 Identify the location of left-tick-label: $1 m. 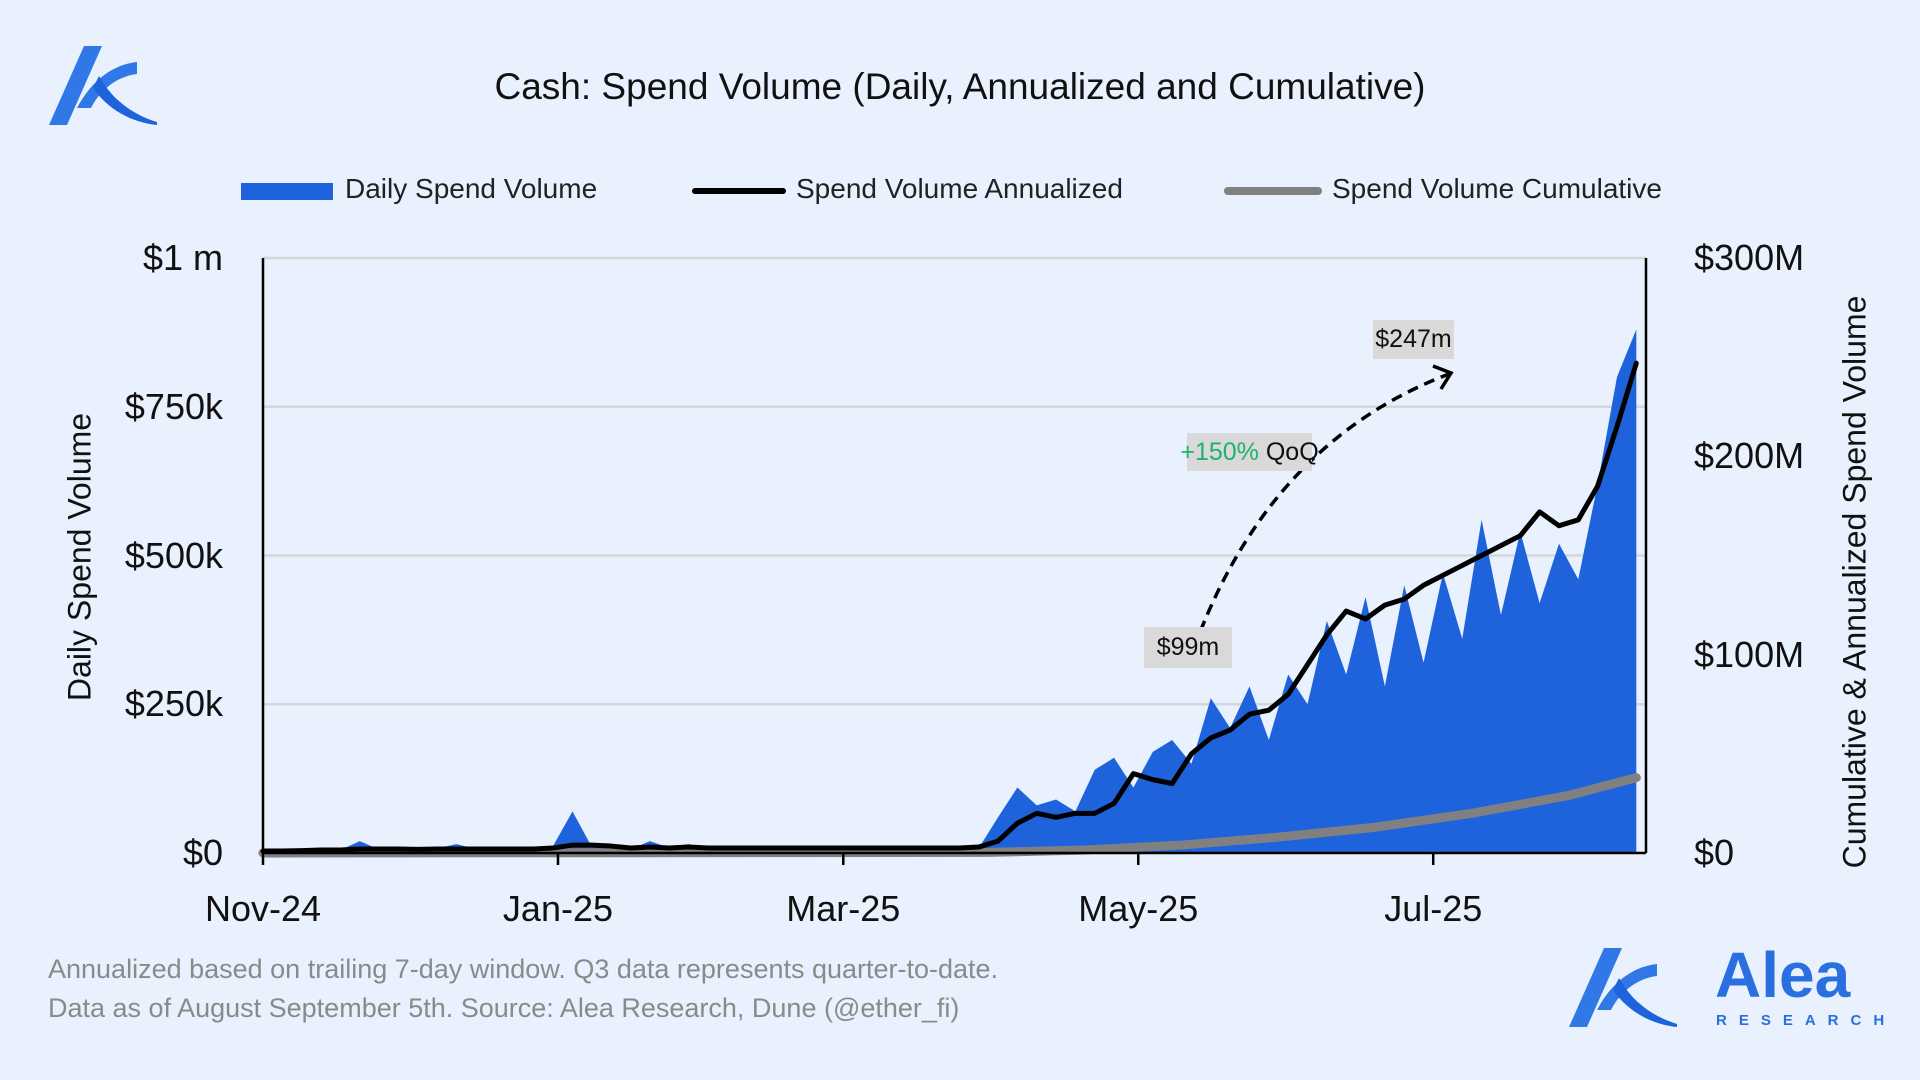
(182, 257).